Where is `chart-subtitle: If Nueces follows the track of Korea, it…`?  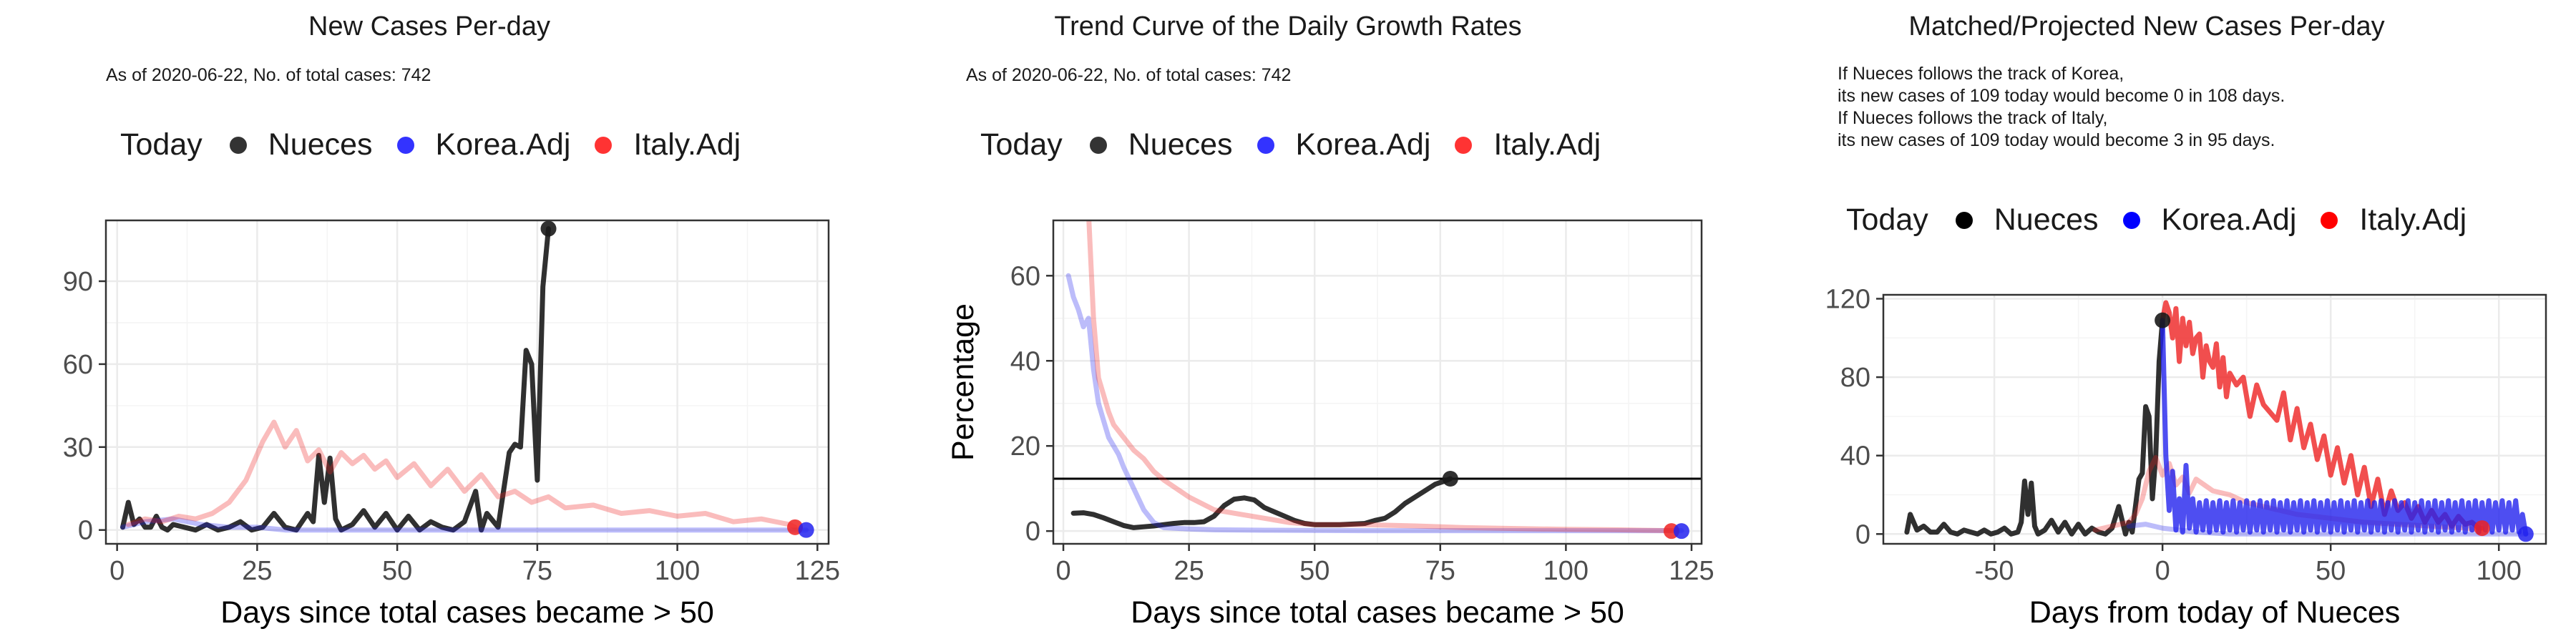 chart-subtitle: If Nueces follows the track of Korea, it… is located at coordinates (2061, 107).